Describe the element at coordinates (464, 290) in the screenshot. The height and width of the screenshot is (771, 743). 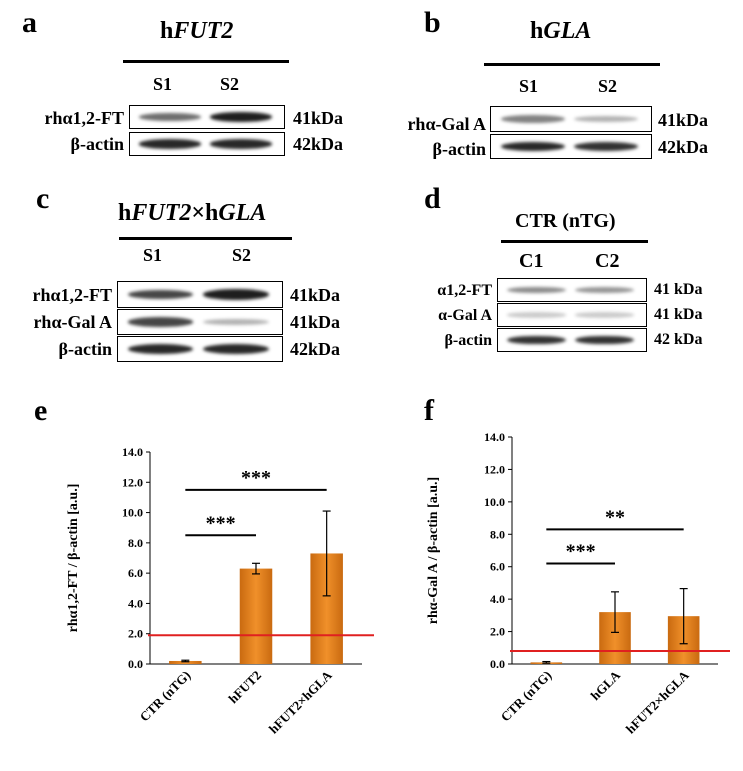
I see `blot-row-label: α1,2-FT` at that location.